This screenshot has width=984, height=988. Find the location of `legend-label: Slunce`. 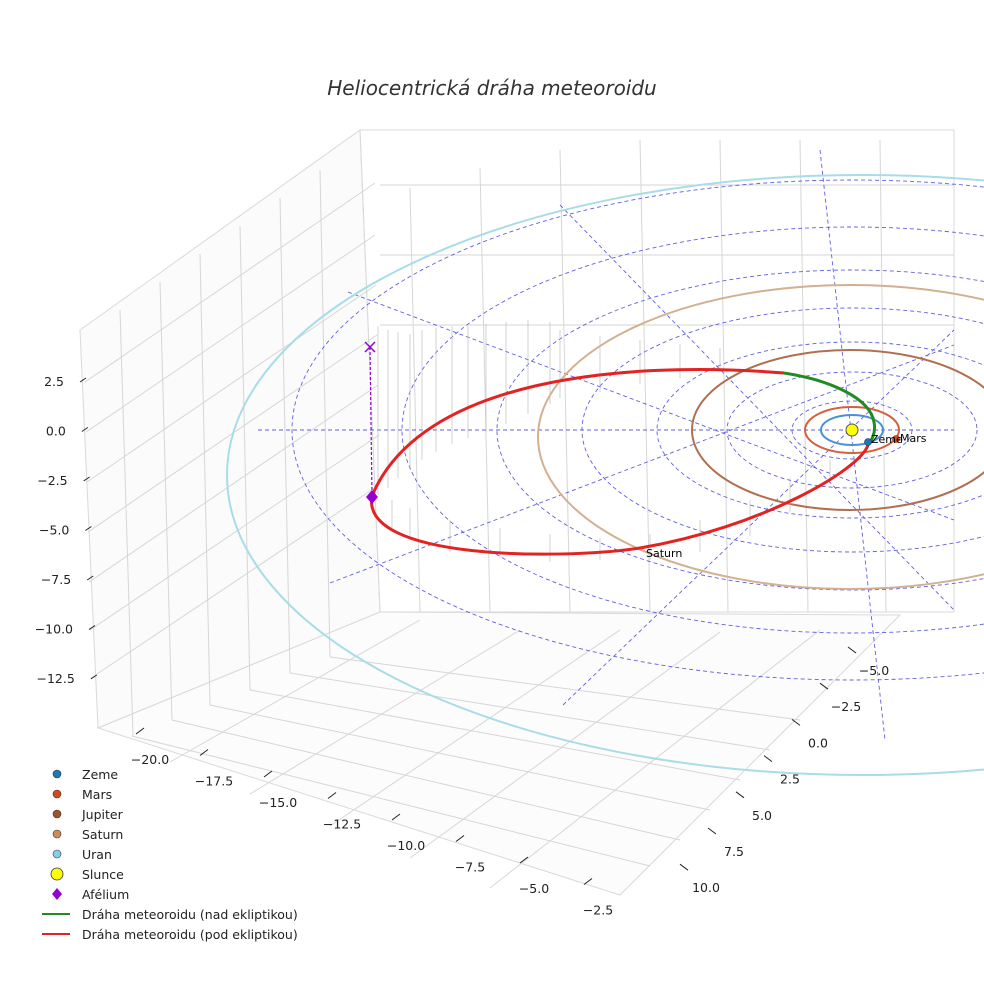

legend-label: Slunce is located at coordinates (103, 874).